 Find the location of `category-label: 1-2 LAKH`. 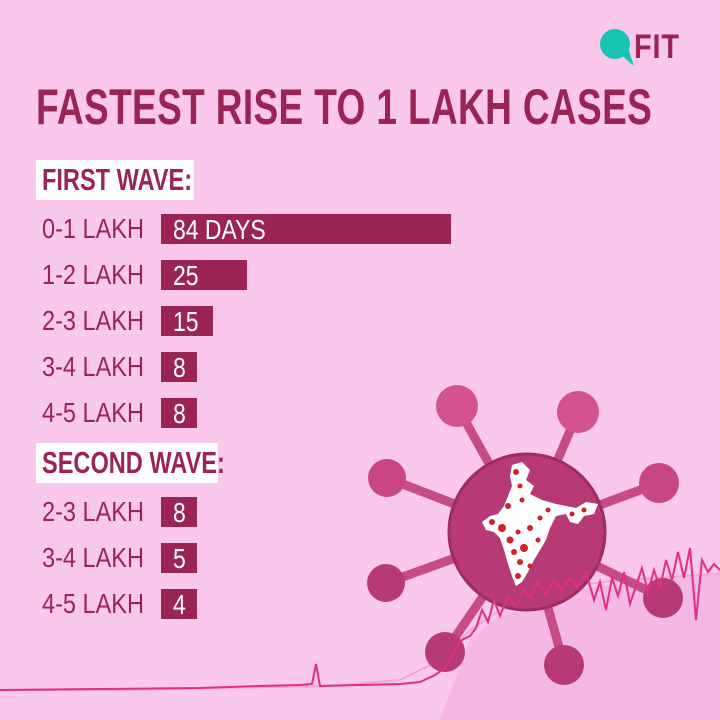

category-label: 1-2 LAKH is located at coordinates (93, 274).